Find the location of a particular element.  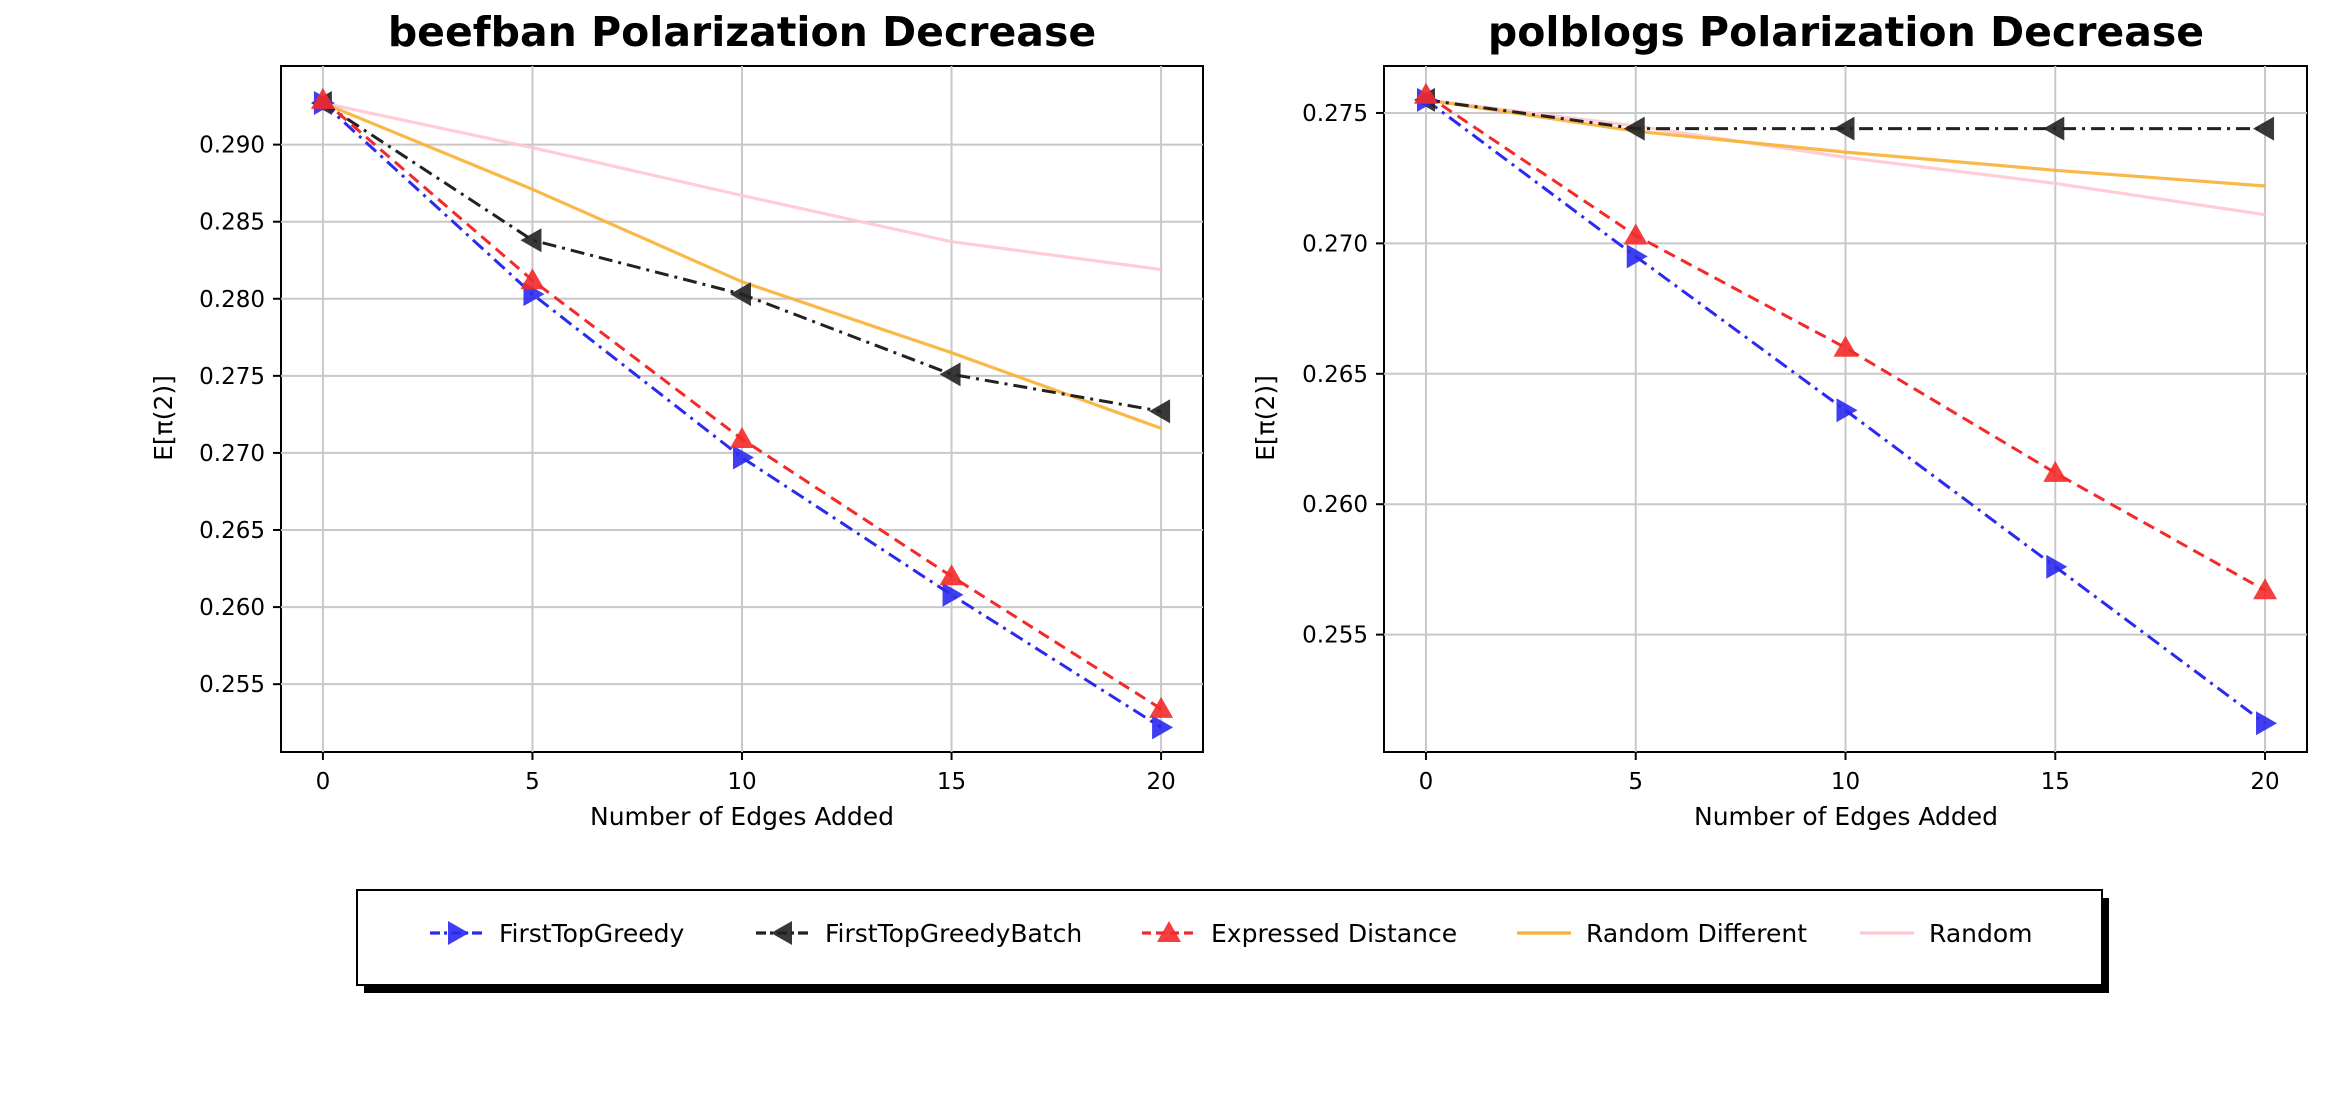

legend-item: FirstTopGreedy is located at coordinates (557, 933).